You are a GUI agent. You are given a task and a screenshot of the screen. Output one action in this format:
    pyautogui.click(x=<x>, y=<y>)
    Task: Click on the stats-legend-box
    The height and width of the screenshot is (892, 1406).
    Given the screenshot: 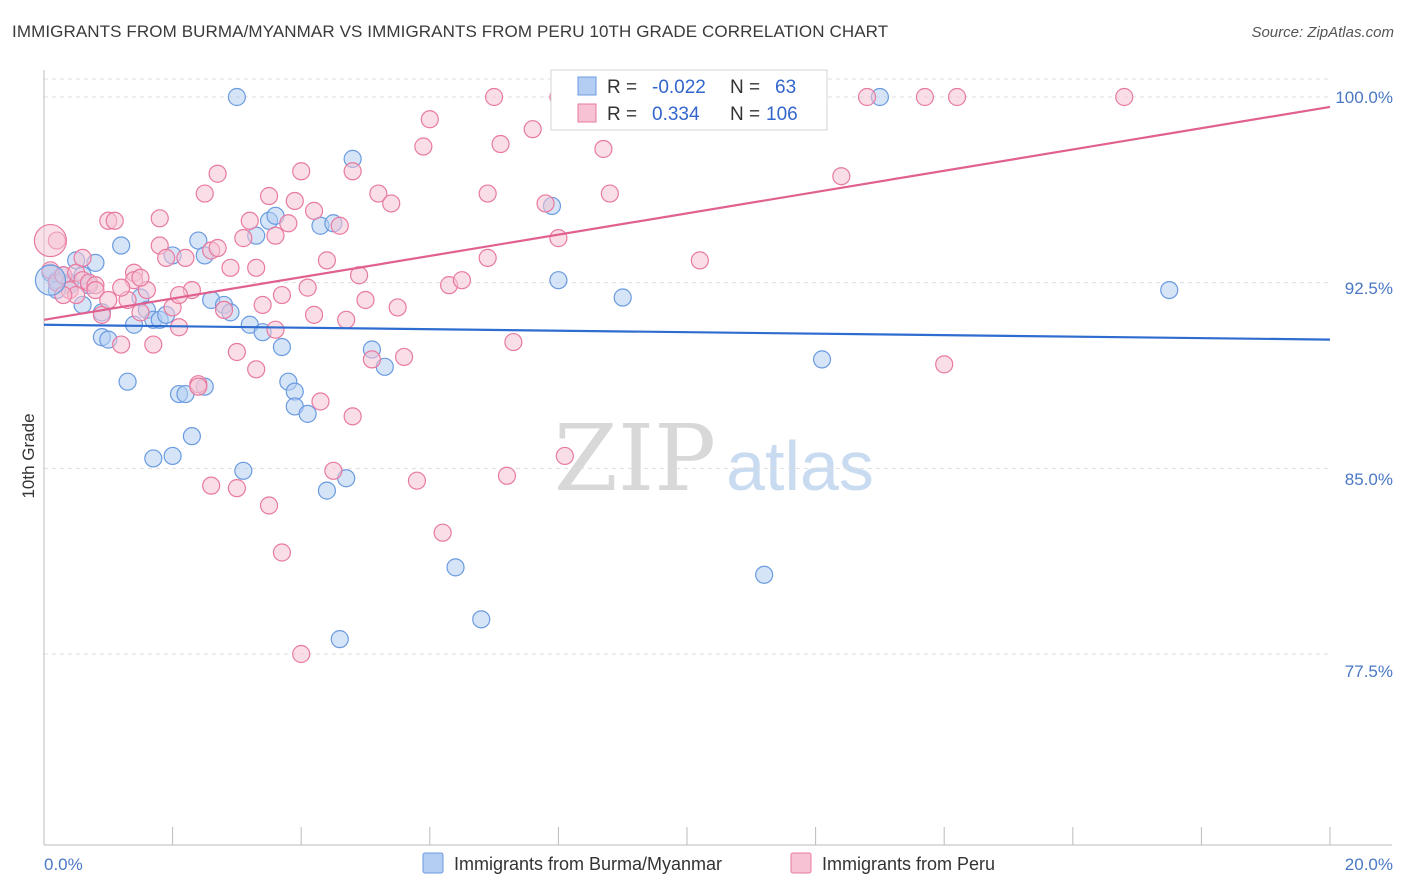 What is the action you would take?
    pyautogui.click(x=689, y=100)
    